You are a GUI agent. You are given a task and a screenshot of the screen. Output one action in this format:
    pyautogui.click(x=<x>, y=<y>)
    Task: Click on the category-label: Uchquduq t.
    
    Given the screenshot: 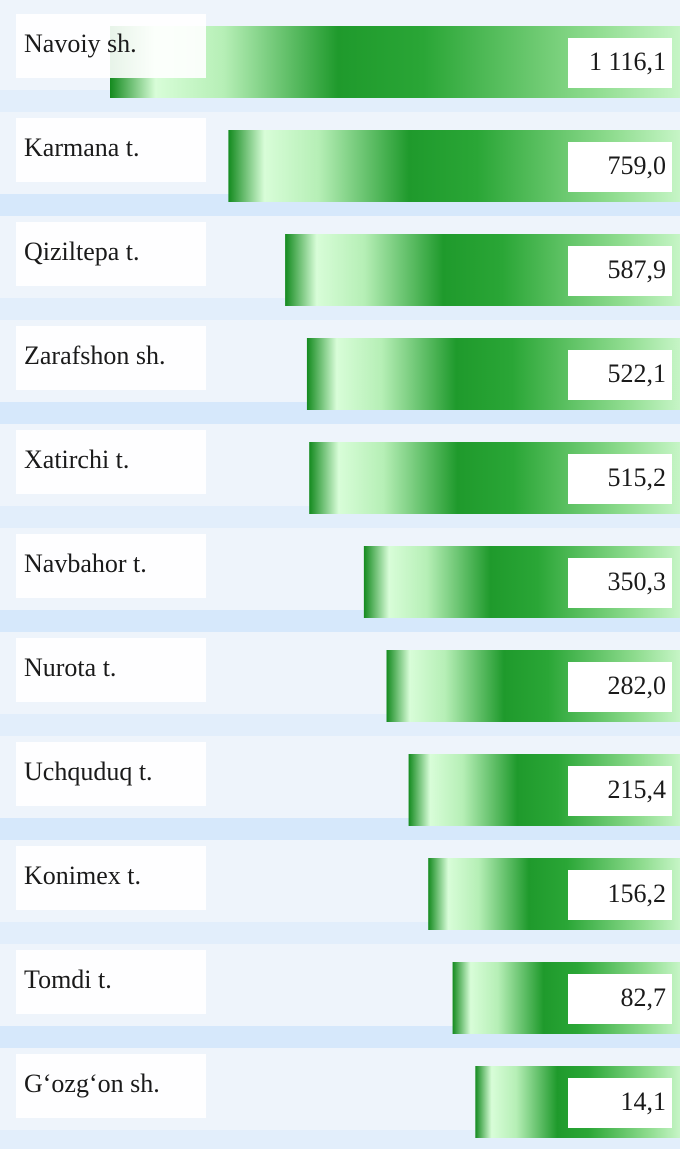 What is the action you would take?
    pyautogui.click(x=88, y=771)
    